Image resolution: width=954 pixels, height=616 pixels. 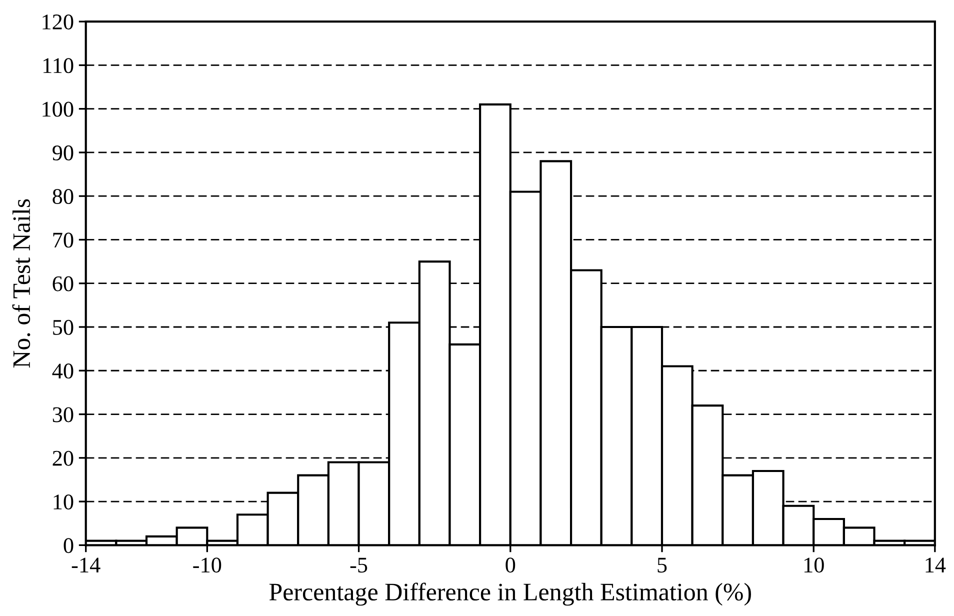 What do you see at coordinates (63, 458) in the screenshot?
I see `y-tick-label: 20` at bounding box center [63, 458].